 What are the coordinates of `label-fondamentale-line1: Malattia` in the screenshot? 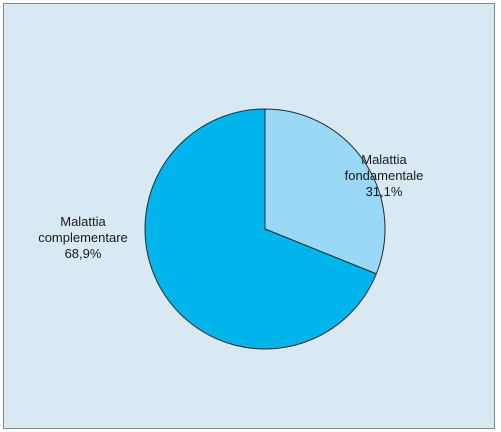 It's located at (384, 159).